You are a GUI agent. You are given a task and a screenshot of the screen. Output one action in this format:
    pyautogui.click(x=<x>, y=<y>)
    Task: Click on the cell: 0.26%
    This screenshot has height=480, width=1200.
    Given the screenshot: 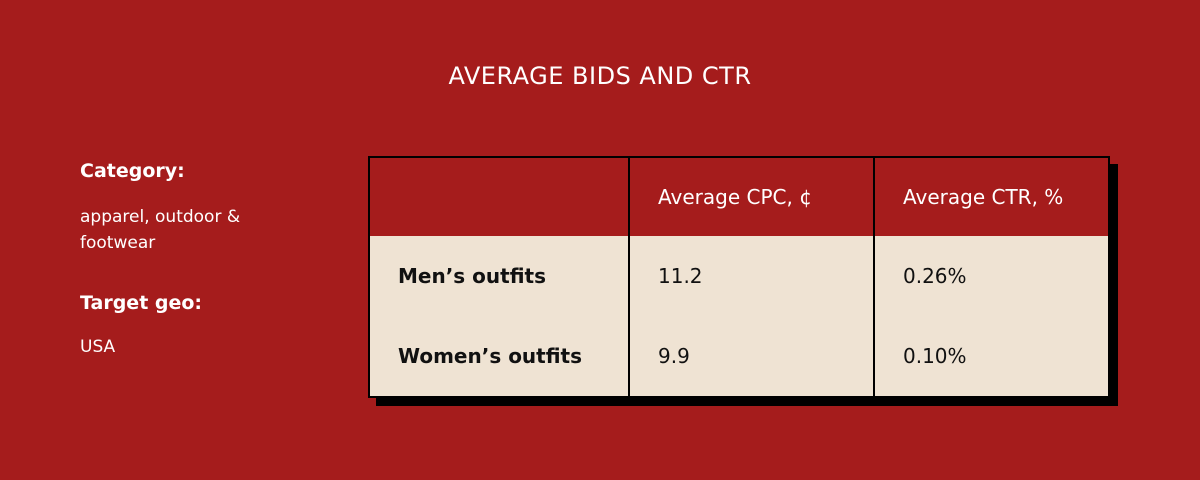 What is the action you would take?
    pyautogui.click(x=991, y=275)
    